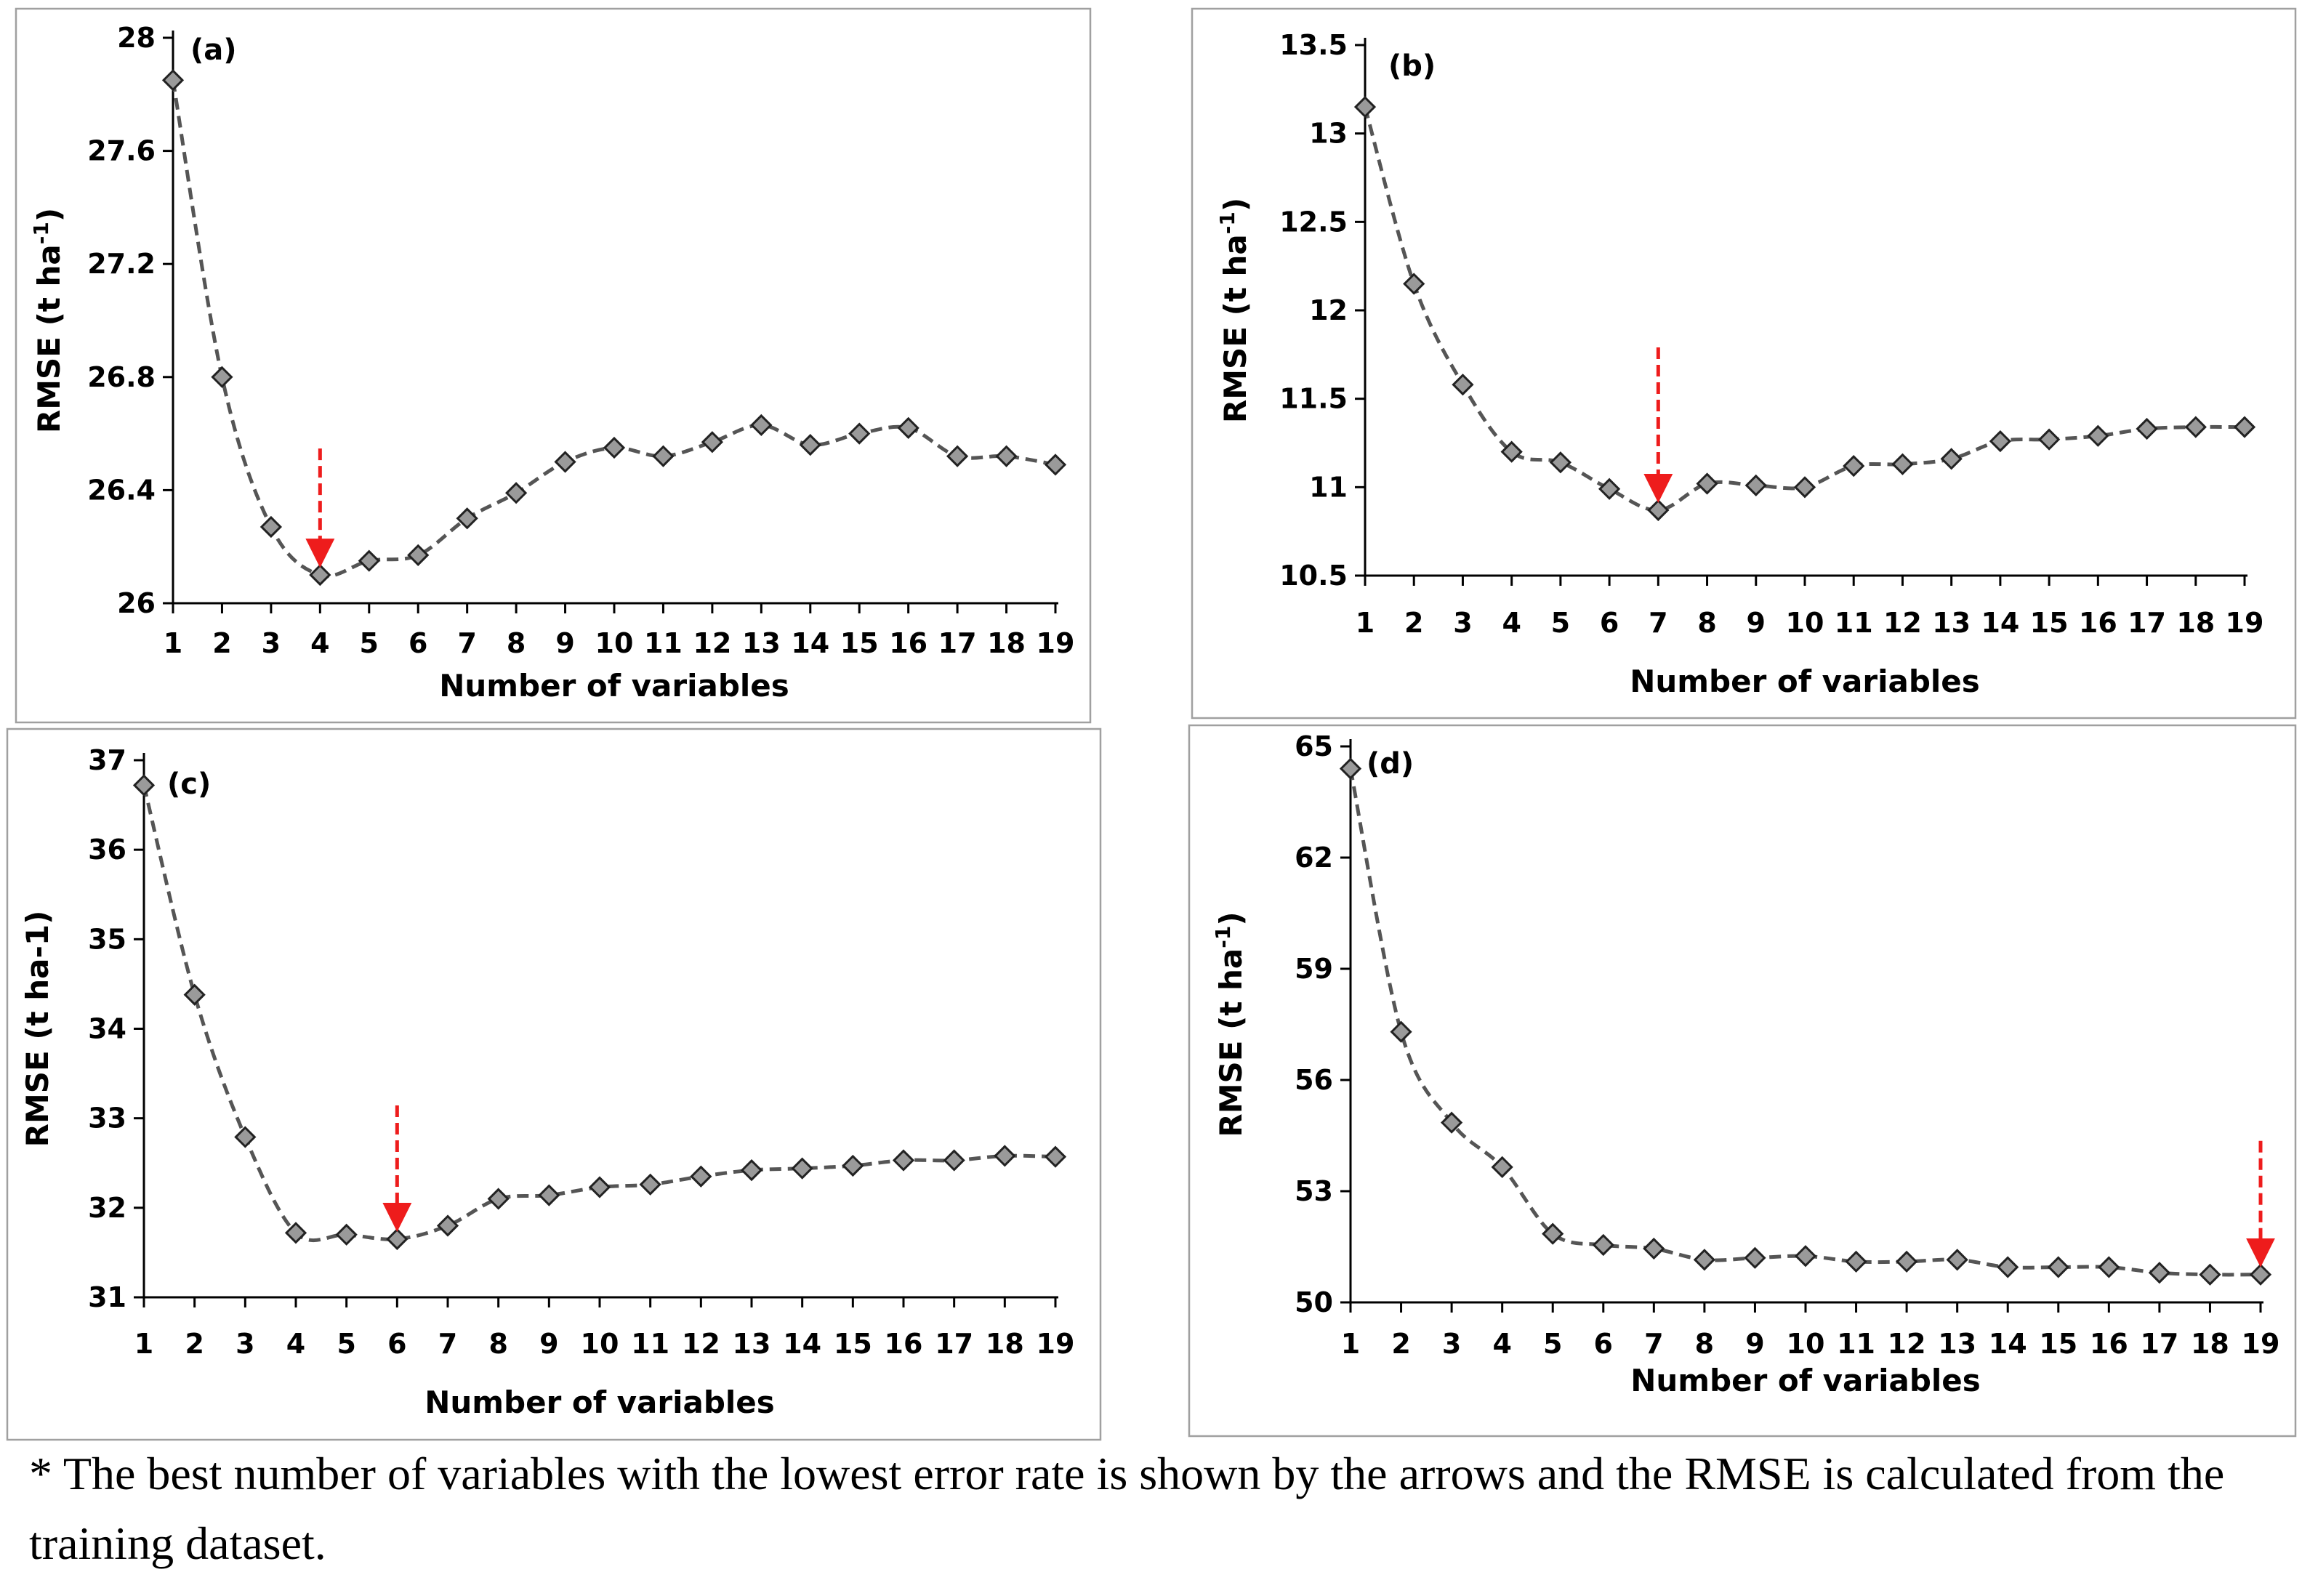 The width and height of the screenshot is (2302, 1596). What do you see at coordinates (1957, 1344) in the screenshot?
I see `x-tick-label: 13` at bounding box center [1957, 1344].